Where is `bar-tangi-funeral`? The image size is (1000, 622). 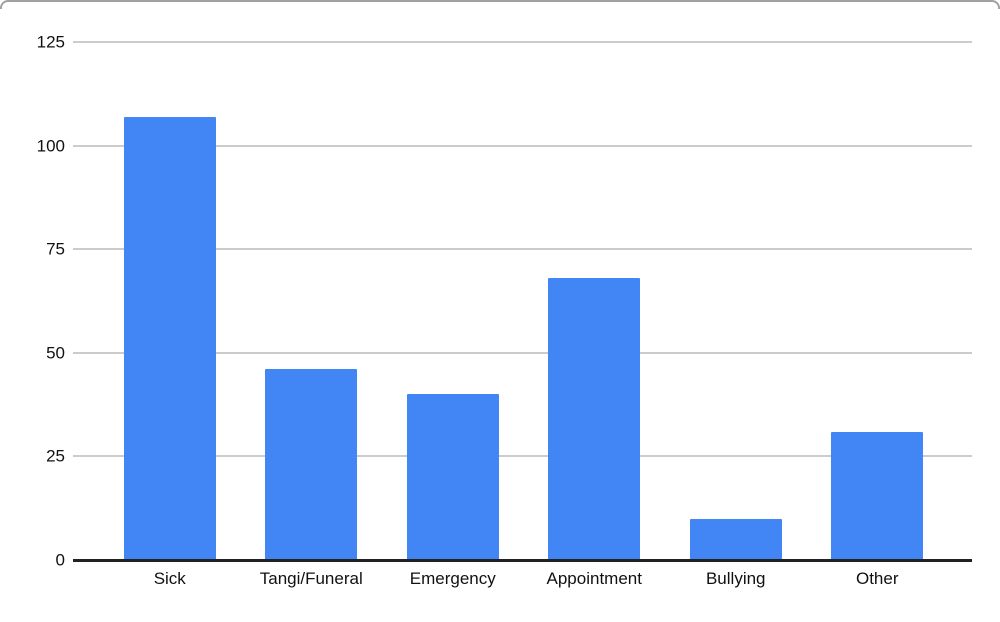
bar-tangi-funeral is located at coordinates (311, 464).